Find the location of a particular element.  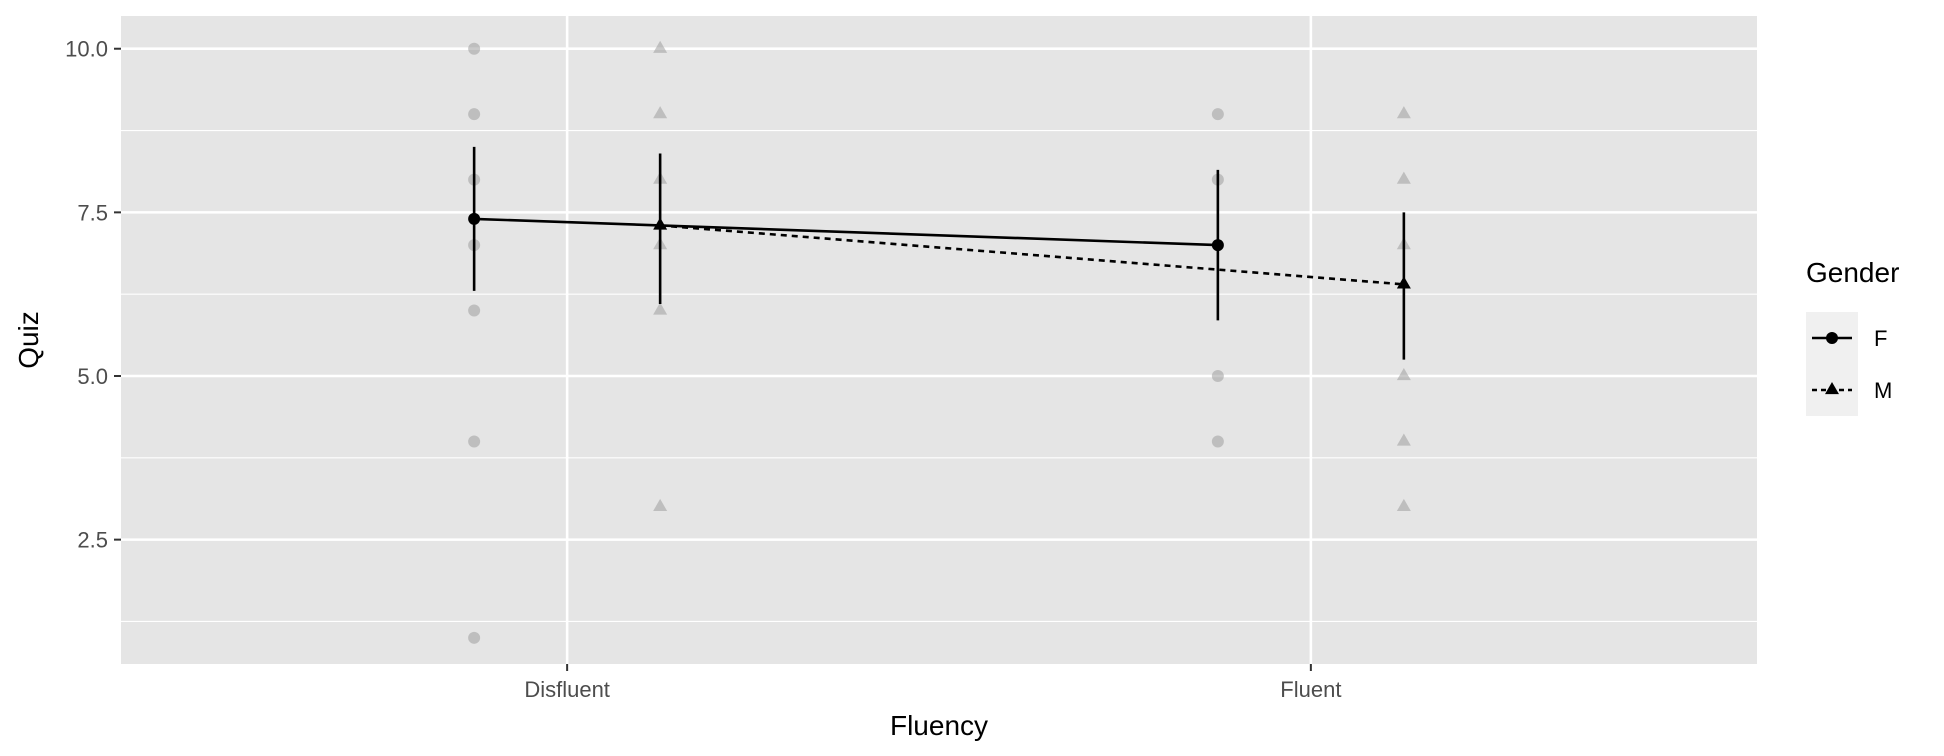

x-tick-label: Disfluent is located at coordinates (567, 689).